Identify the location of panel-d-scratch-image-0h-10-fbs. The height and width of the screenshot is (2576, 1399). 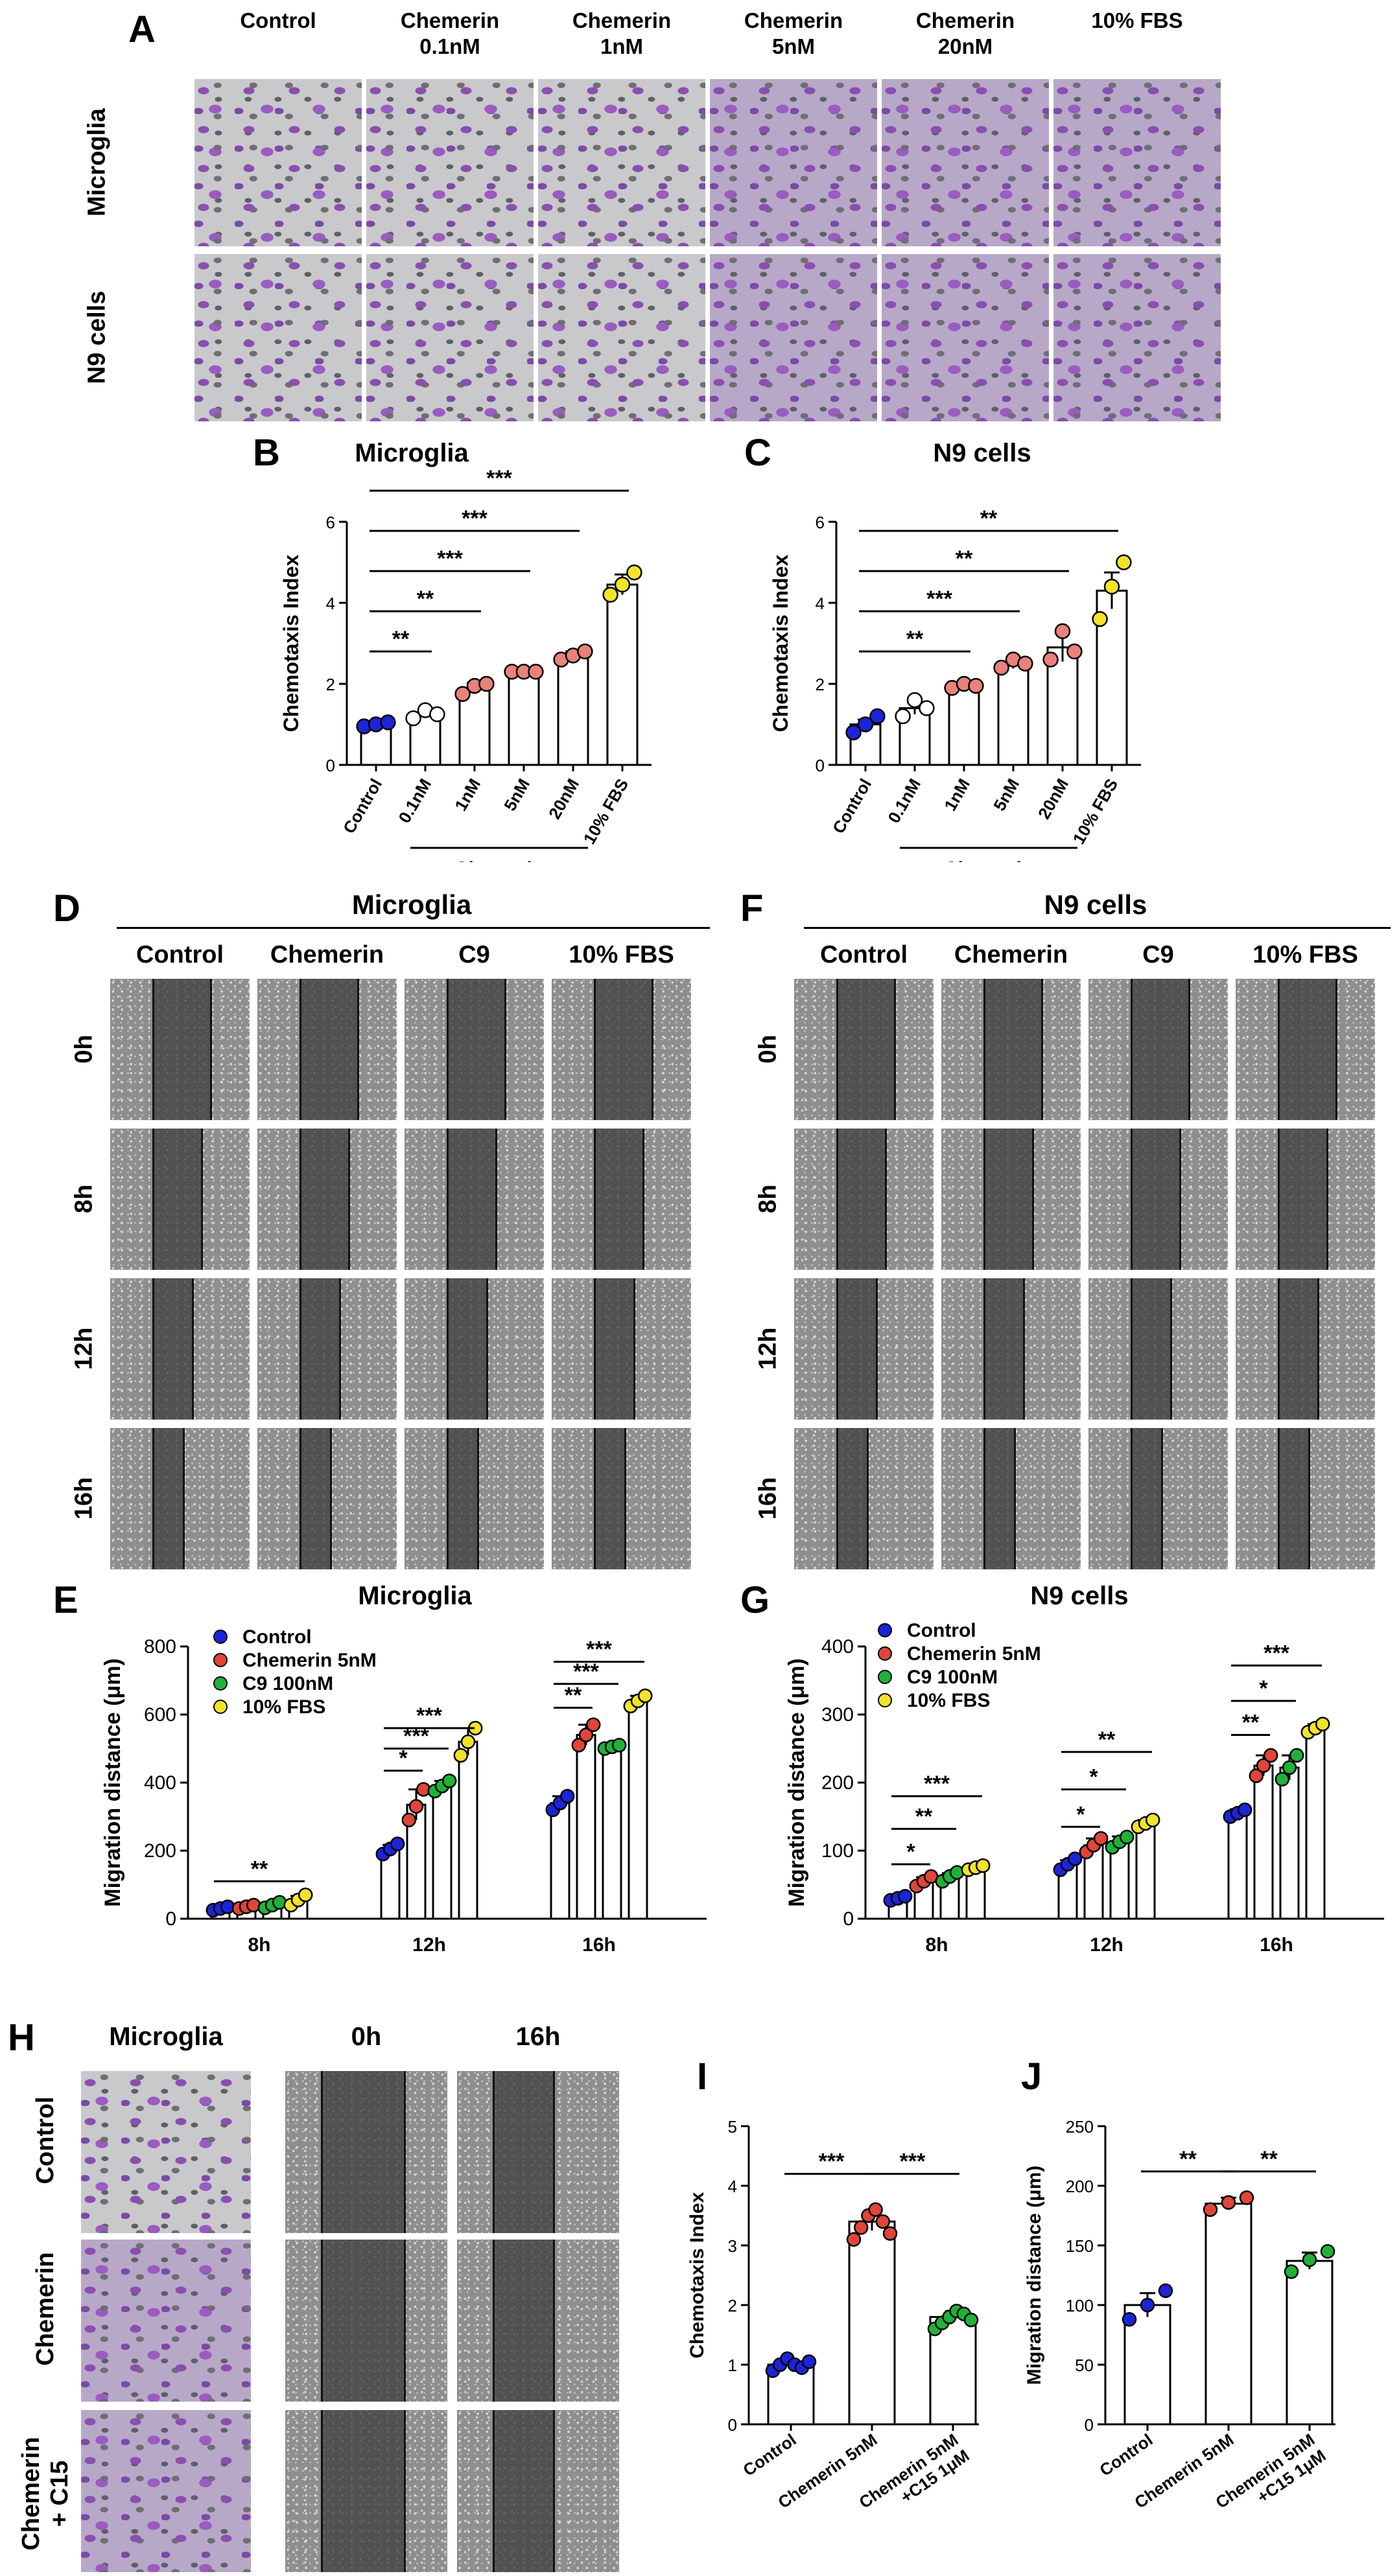
(621, 1049).